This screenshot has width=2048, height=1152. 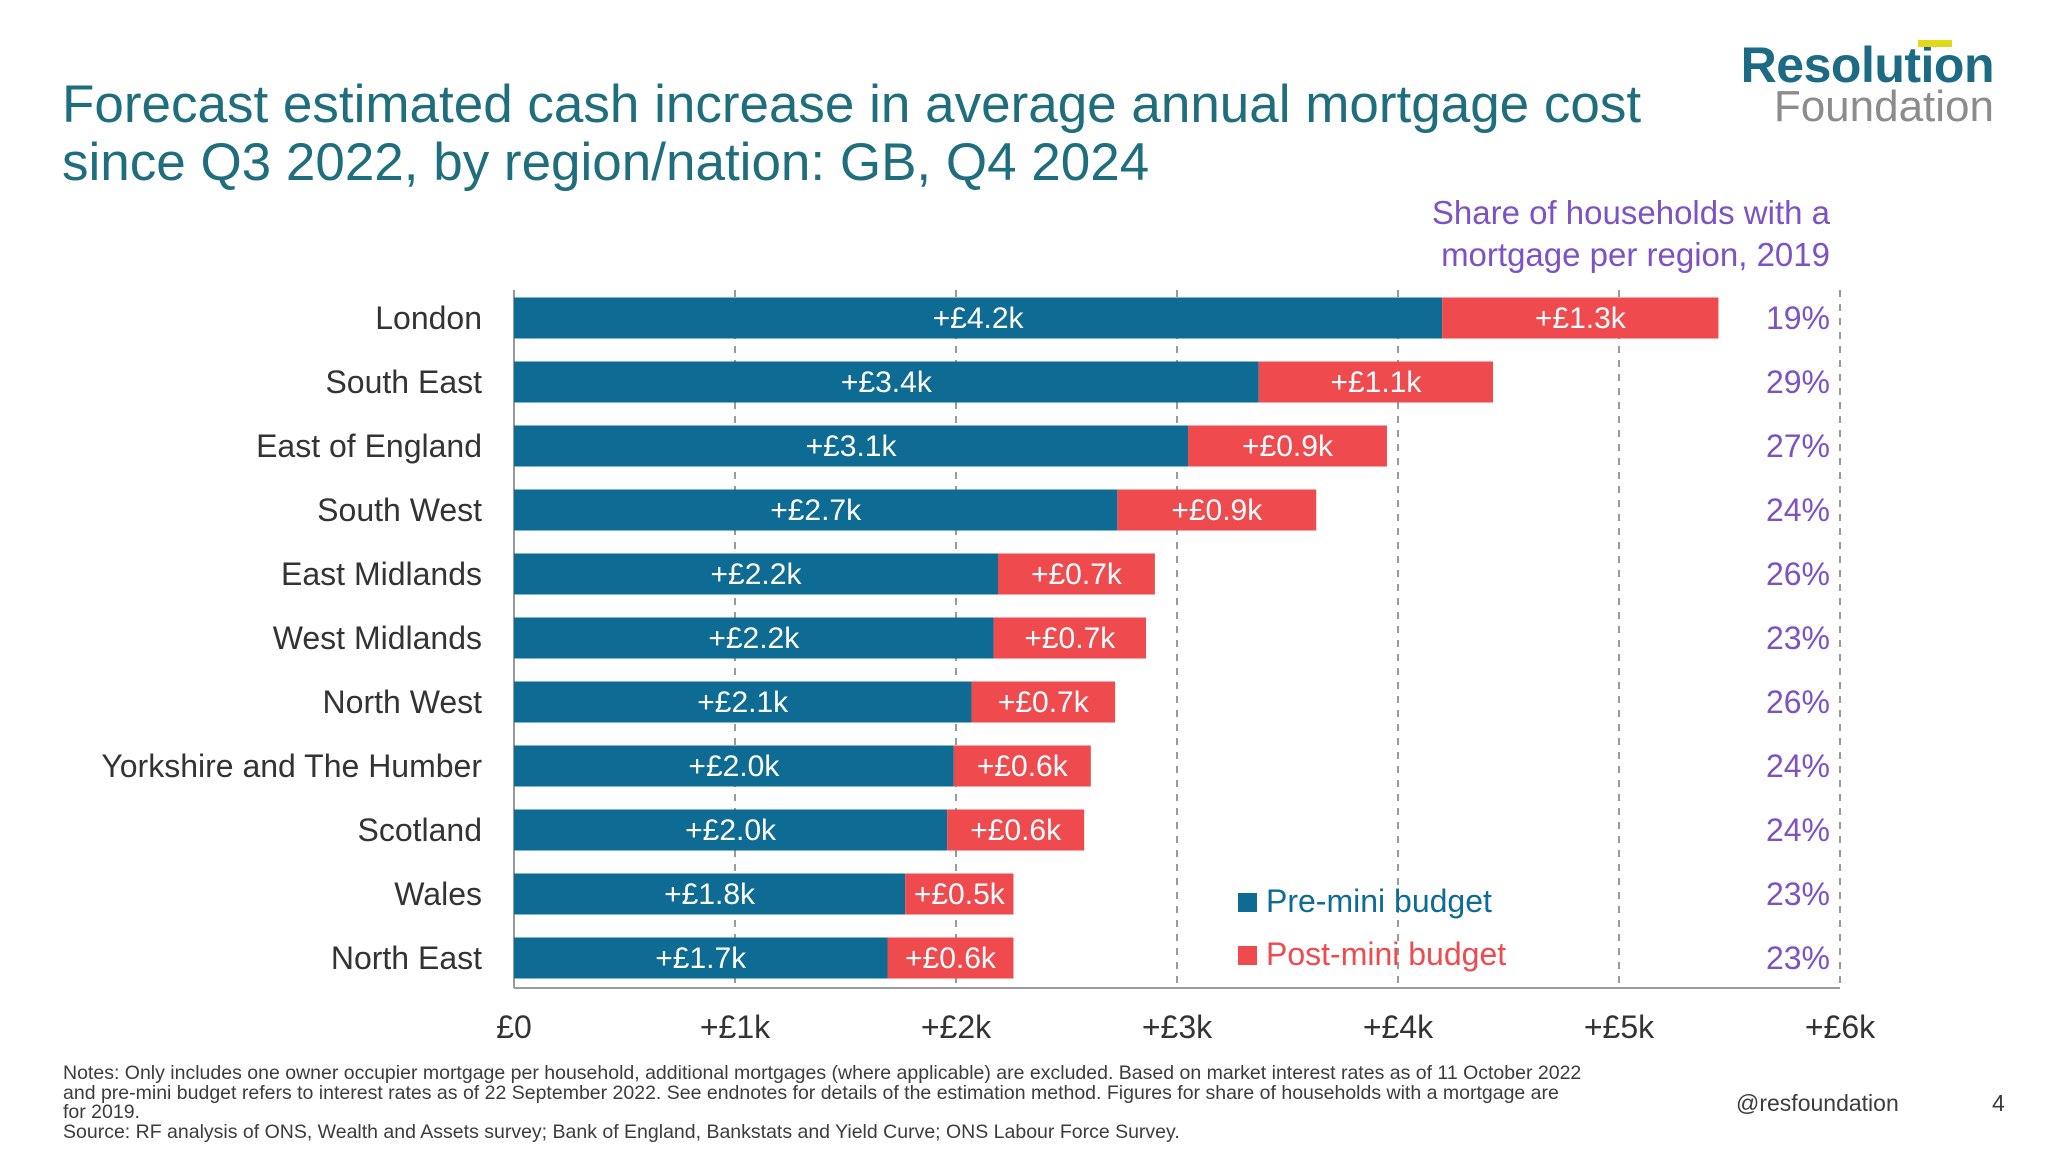 I want to click on legend-swatch-post, so click(x=1247, y=955).